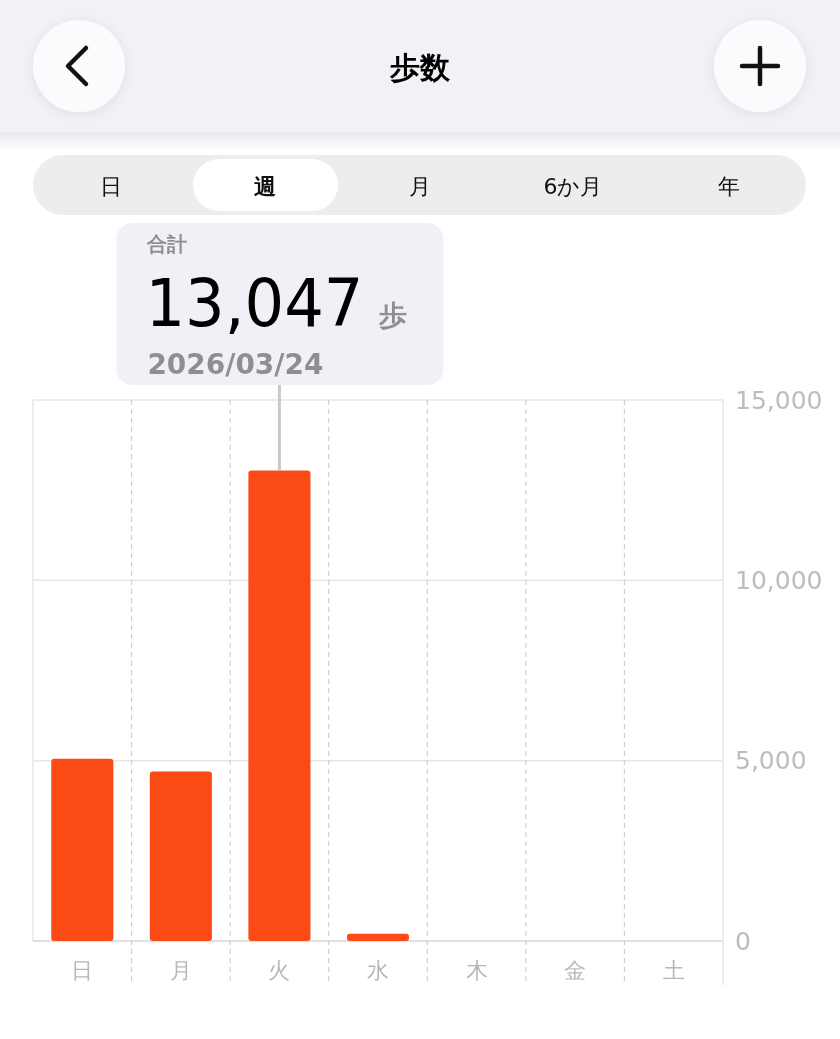  I want to click on text: 年, so click(729, 186).